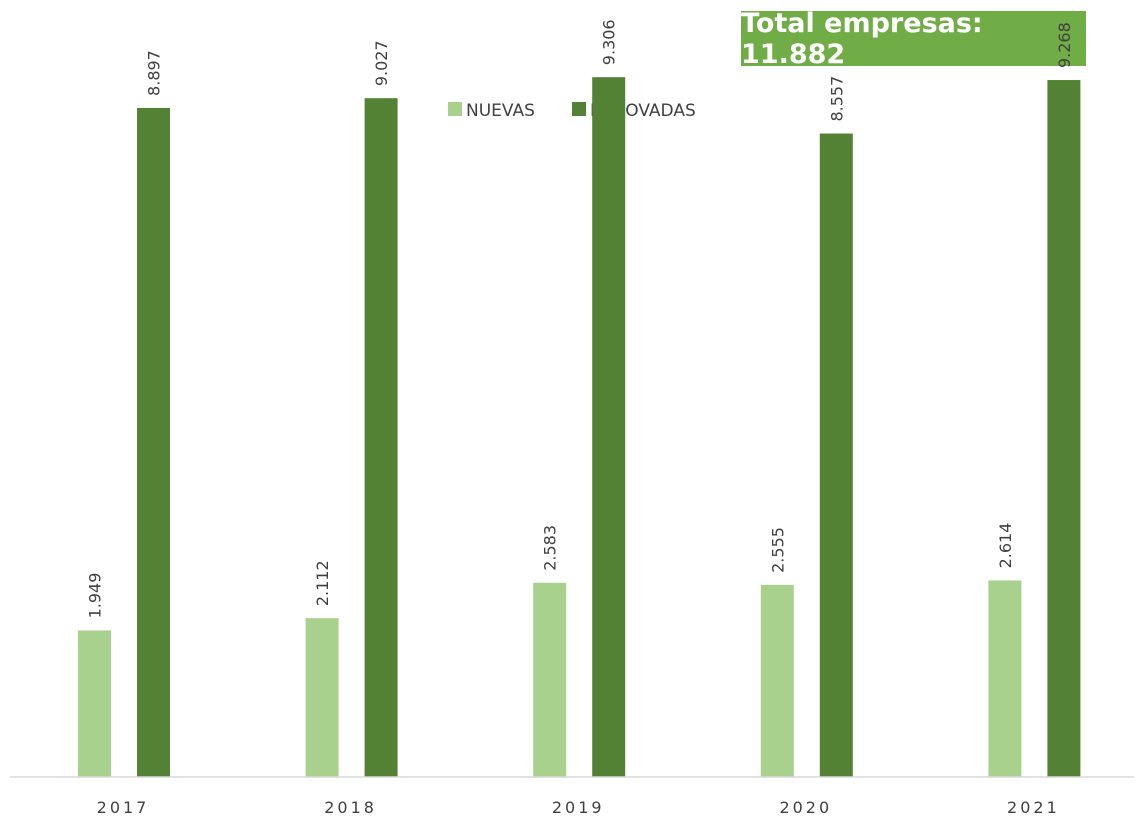 Image resolution: width=1144 pixels, height=817 pixels. Describe the element at coordinates (381, 63) in the screenshot. I see `data-label-renovadas-2018: 9.027` at that location.